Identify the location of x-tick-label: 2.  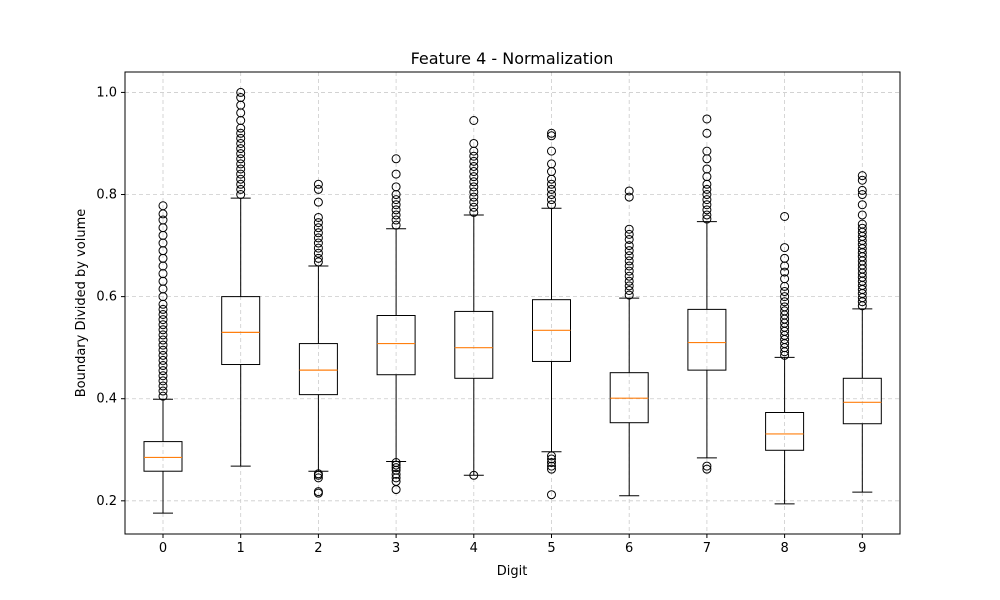
(318, 548).